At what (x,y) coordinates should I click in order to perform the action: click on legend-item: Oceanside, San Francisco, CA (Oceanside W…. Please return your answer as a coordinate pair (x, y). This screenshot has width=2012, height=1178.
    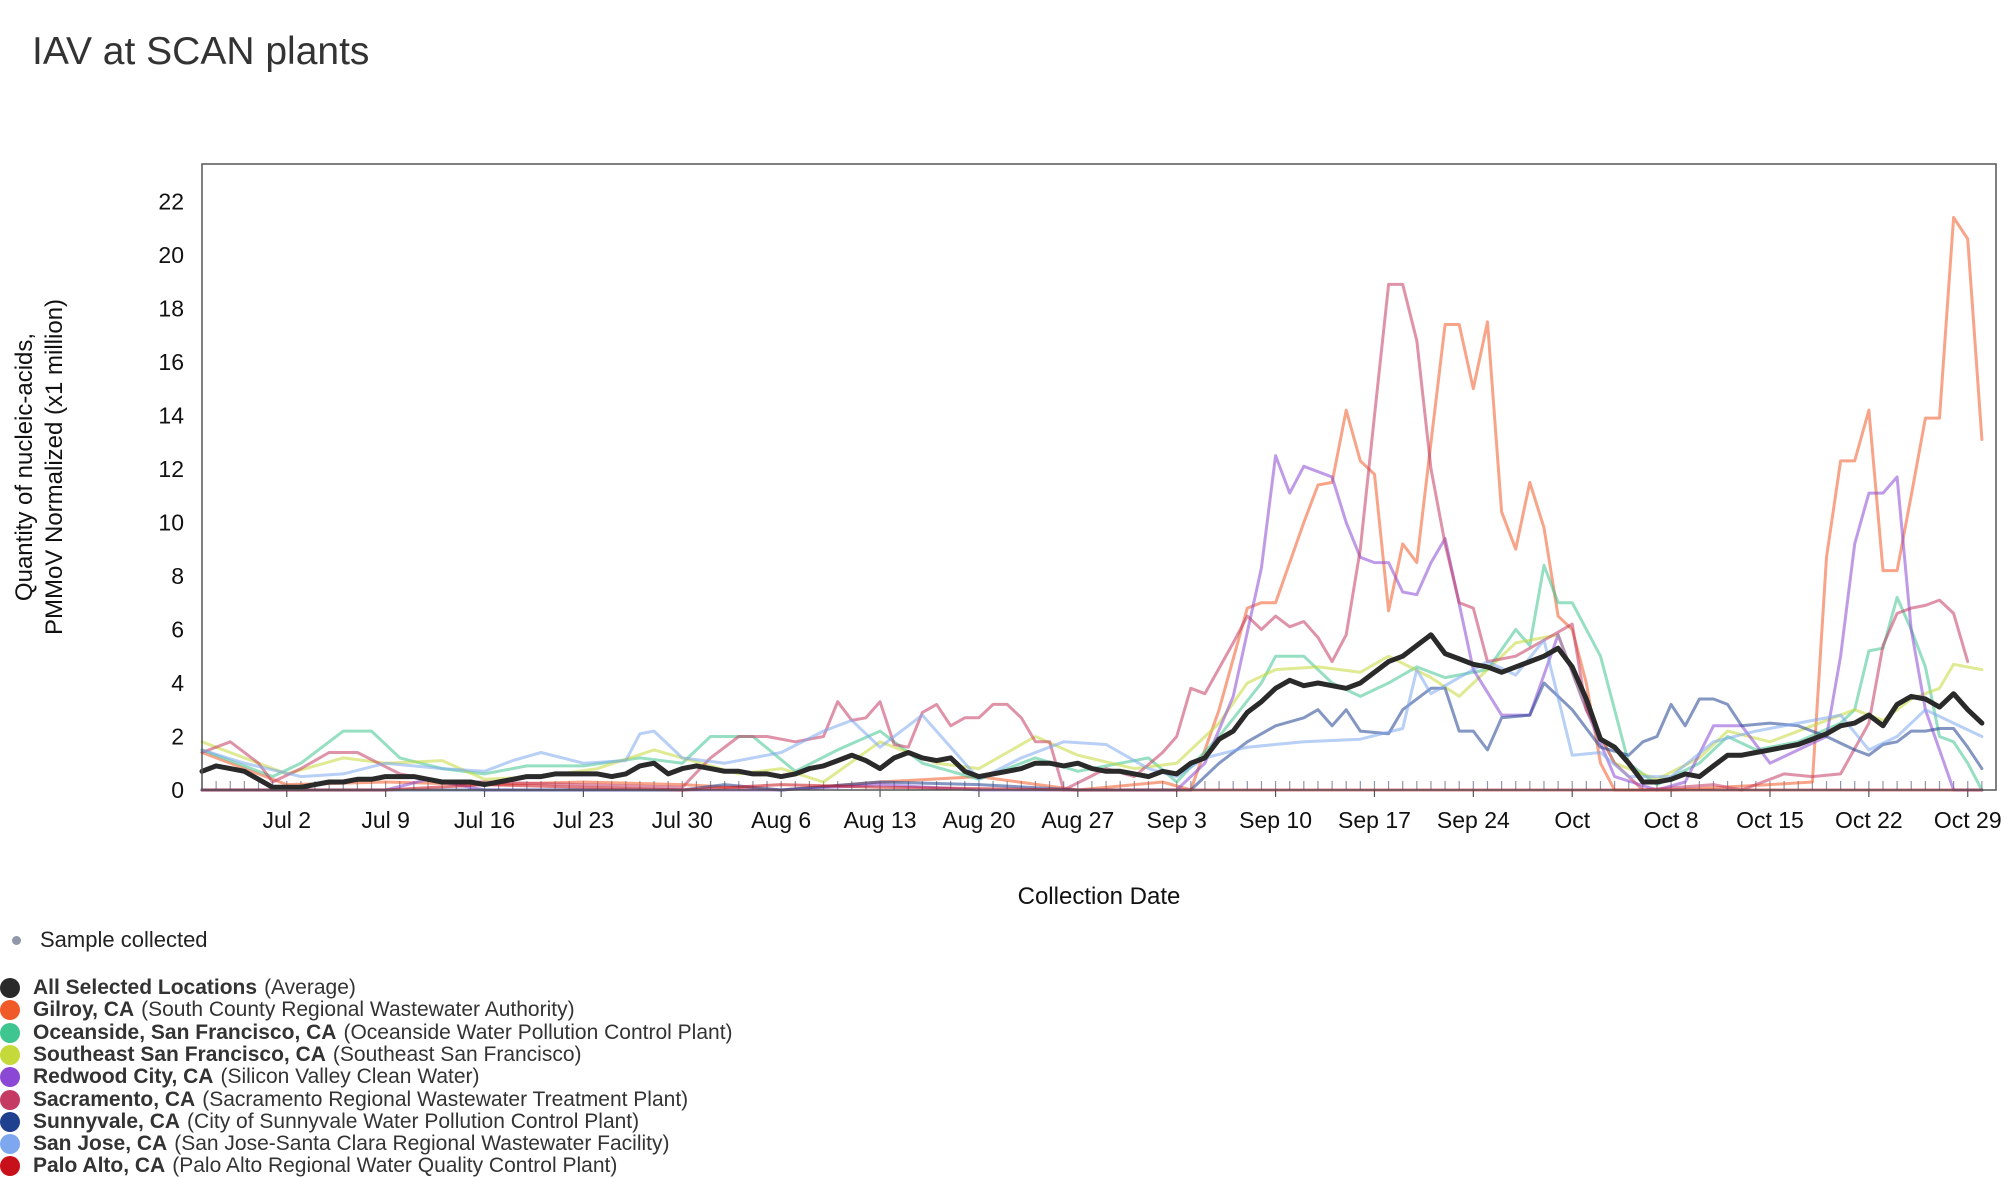
    Looking at the image, I should click on (366, 1032).